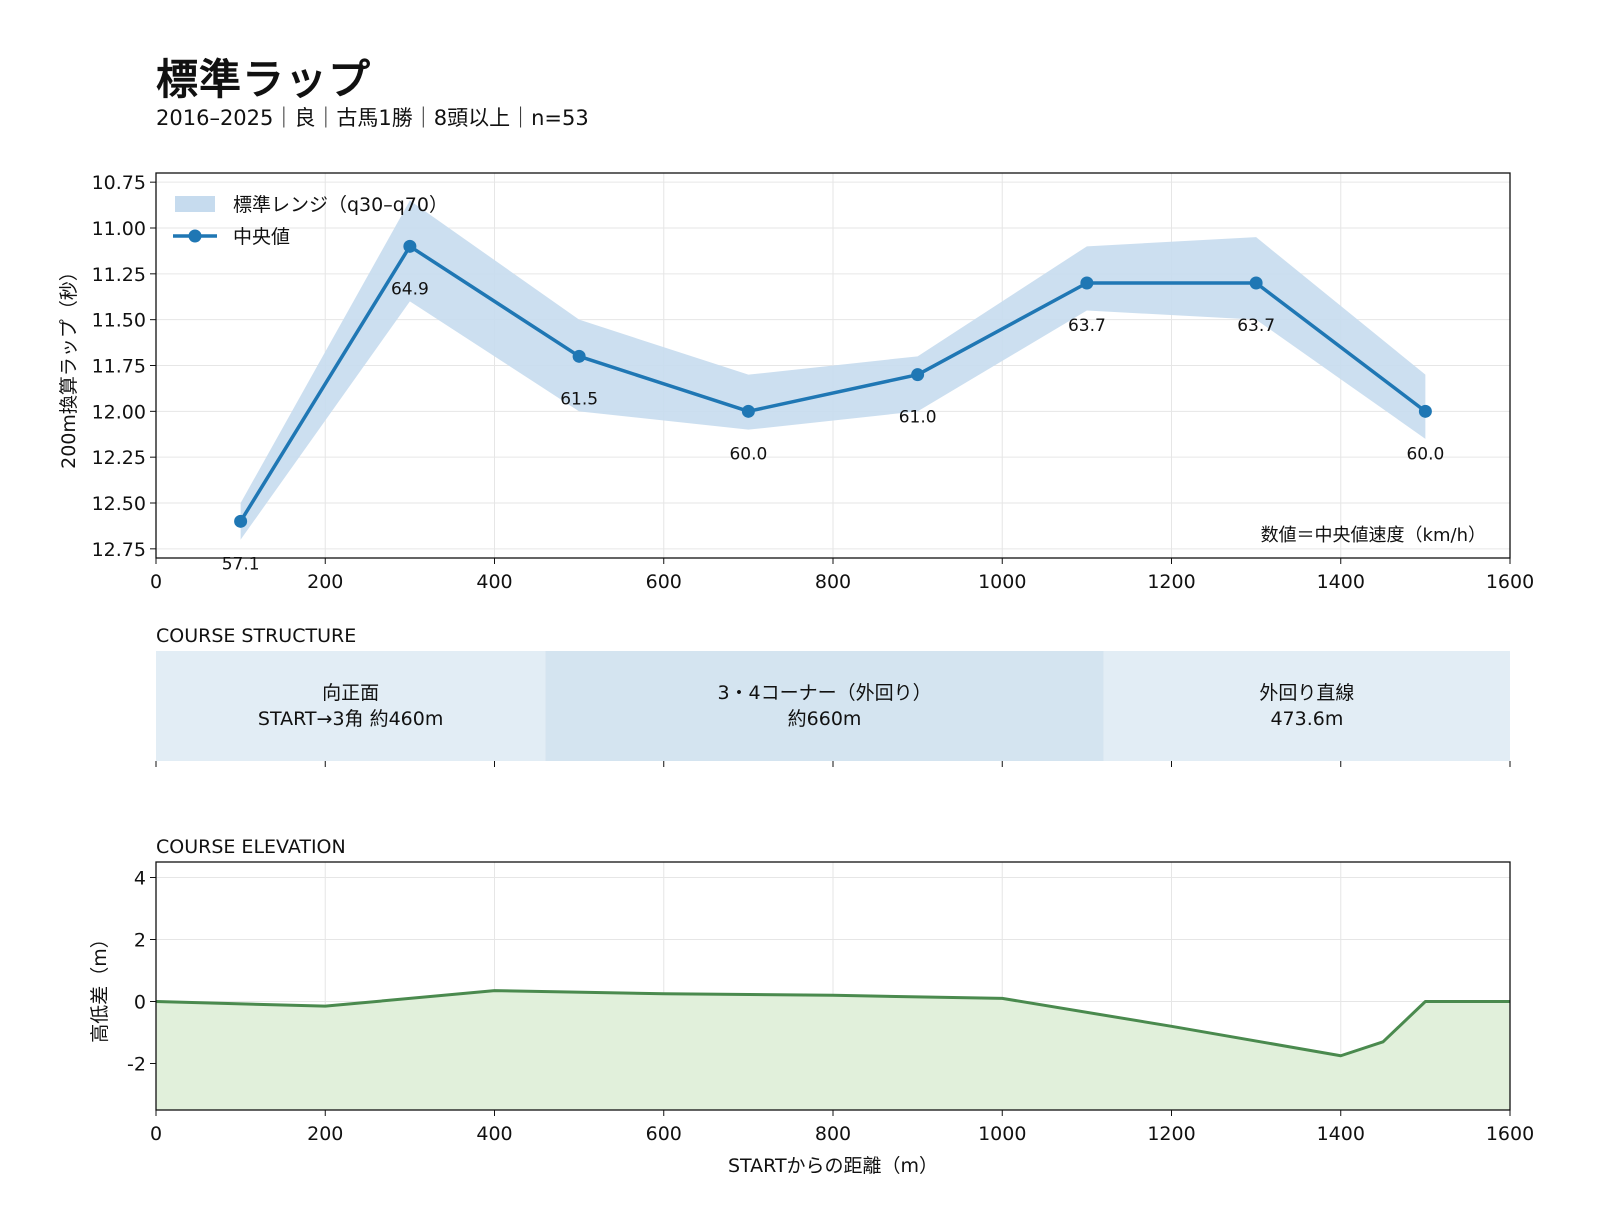 This screenshot has width=1620, height=1230. What do you see at coordinates (119, 229) in the screenshot?
I see `lap-ytick-label-1: 11.00` at bounding box center [119, 229].